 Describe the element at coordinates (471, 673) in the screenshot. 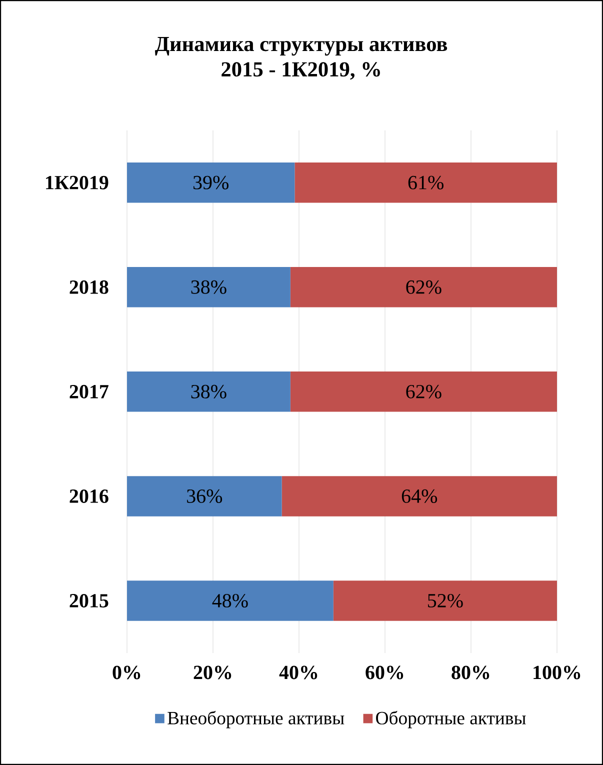

I see `x-tick-label: 80%` at that location.